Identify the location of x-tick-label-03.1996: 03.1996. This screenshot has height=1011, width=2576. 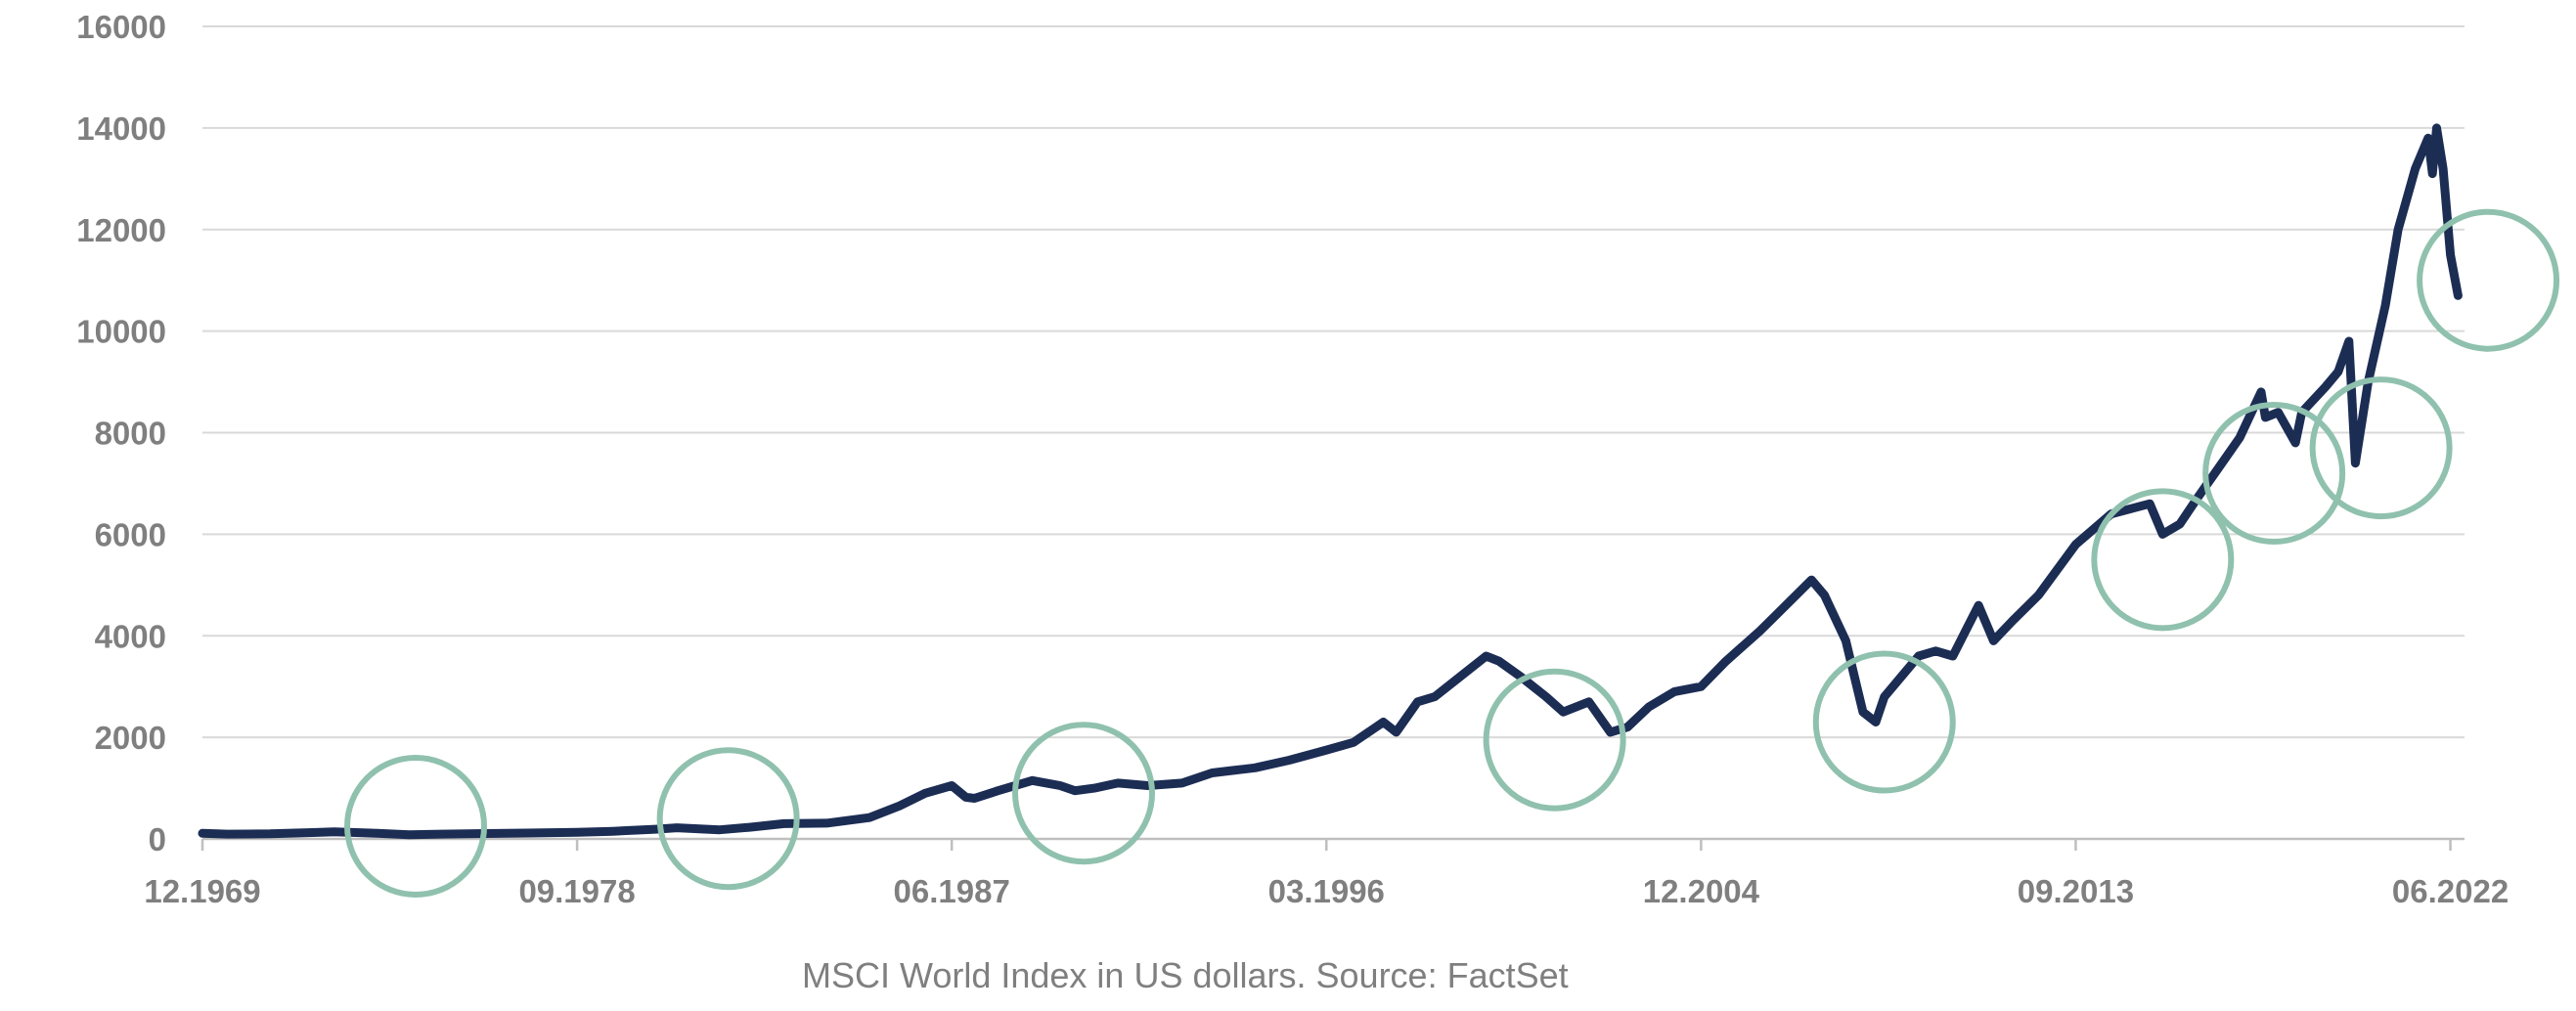
(1326, 891).